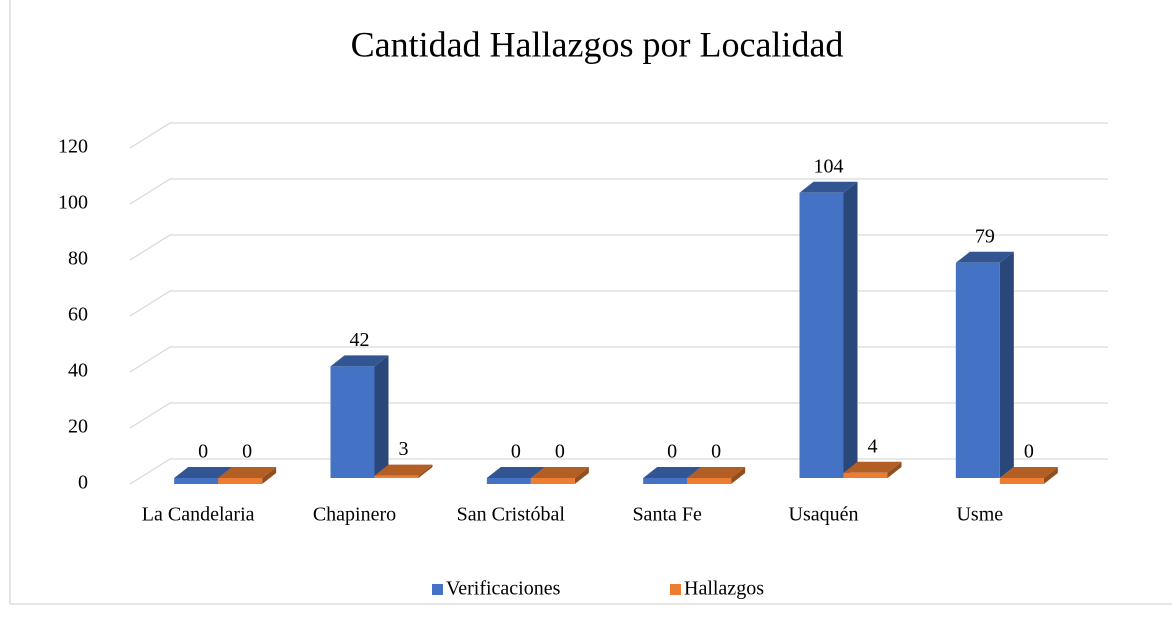 The width and height of the screenshot is (1172, 619). I want to click on y-tick-label: 40, so click(78, 371).